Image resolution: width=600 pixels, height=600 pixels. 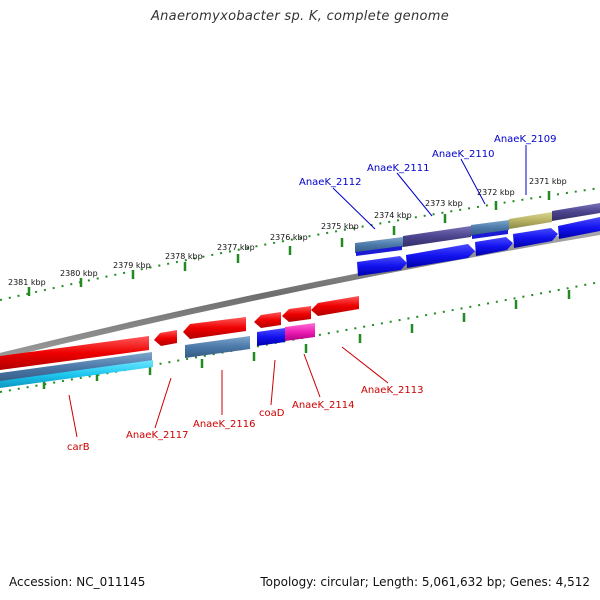 I want to click on major-ticks-reverse, so click(x=306, y=339).